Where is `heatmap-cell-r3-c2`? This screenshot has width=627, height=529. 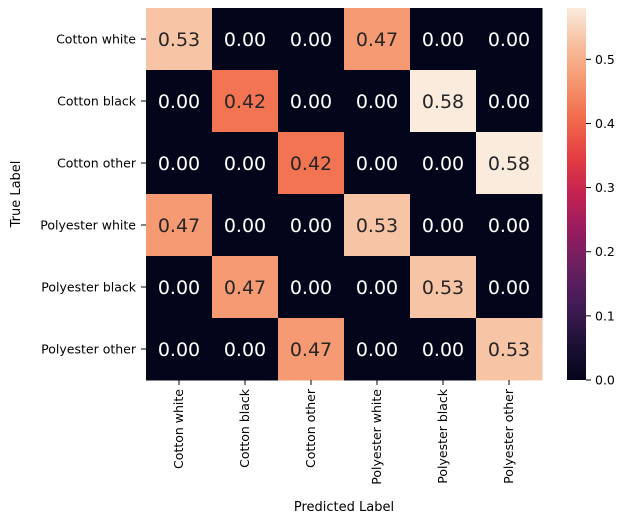
heatmap-cell-r3-c2 is located at coordinates (311, 225).